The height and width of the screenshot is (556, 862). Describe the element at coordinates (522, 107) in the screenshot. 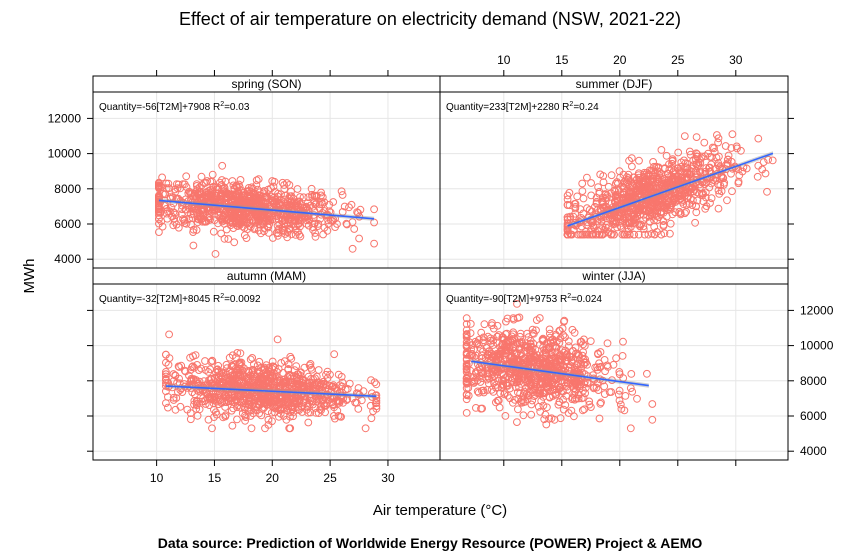

I see `regression-equation: Quantity=233[T2M]+2280 R2=0.24` at that location.